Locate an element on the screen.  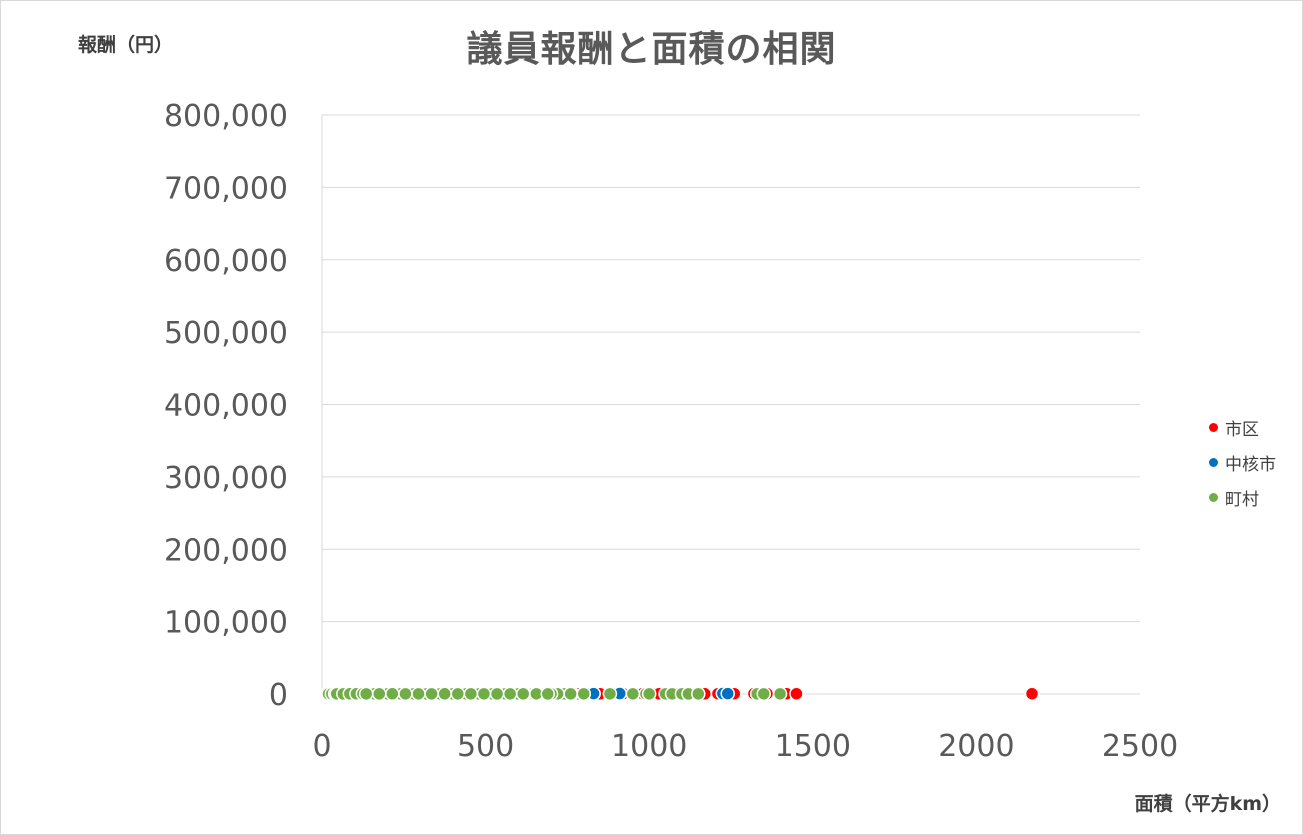
legend-label: 市区 is located at coordinates (1242, 430).